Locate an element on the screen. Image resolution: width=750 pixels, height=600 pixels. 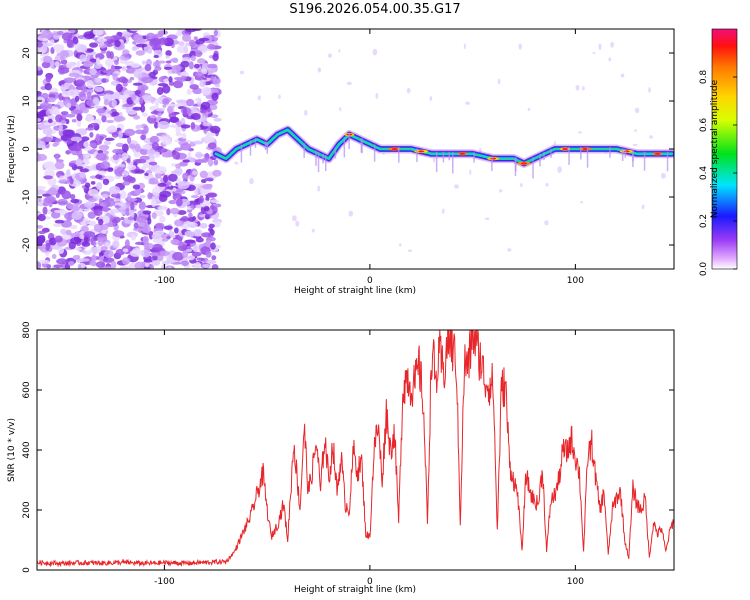
snr-x-tick-label: 0 is located at coordinates (370, 582).